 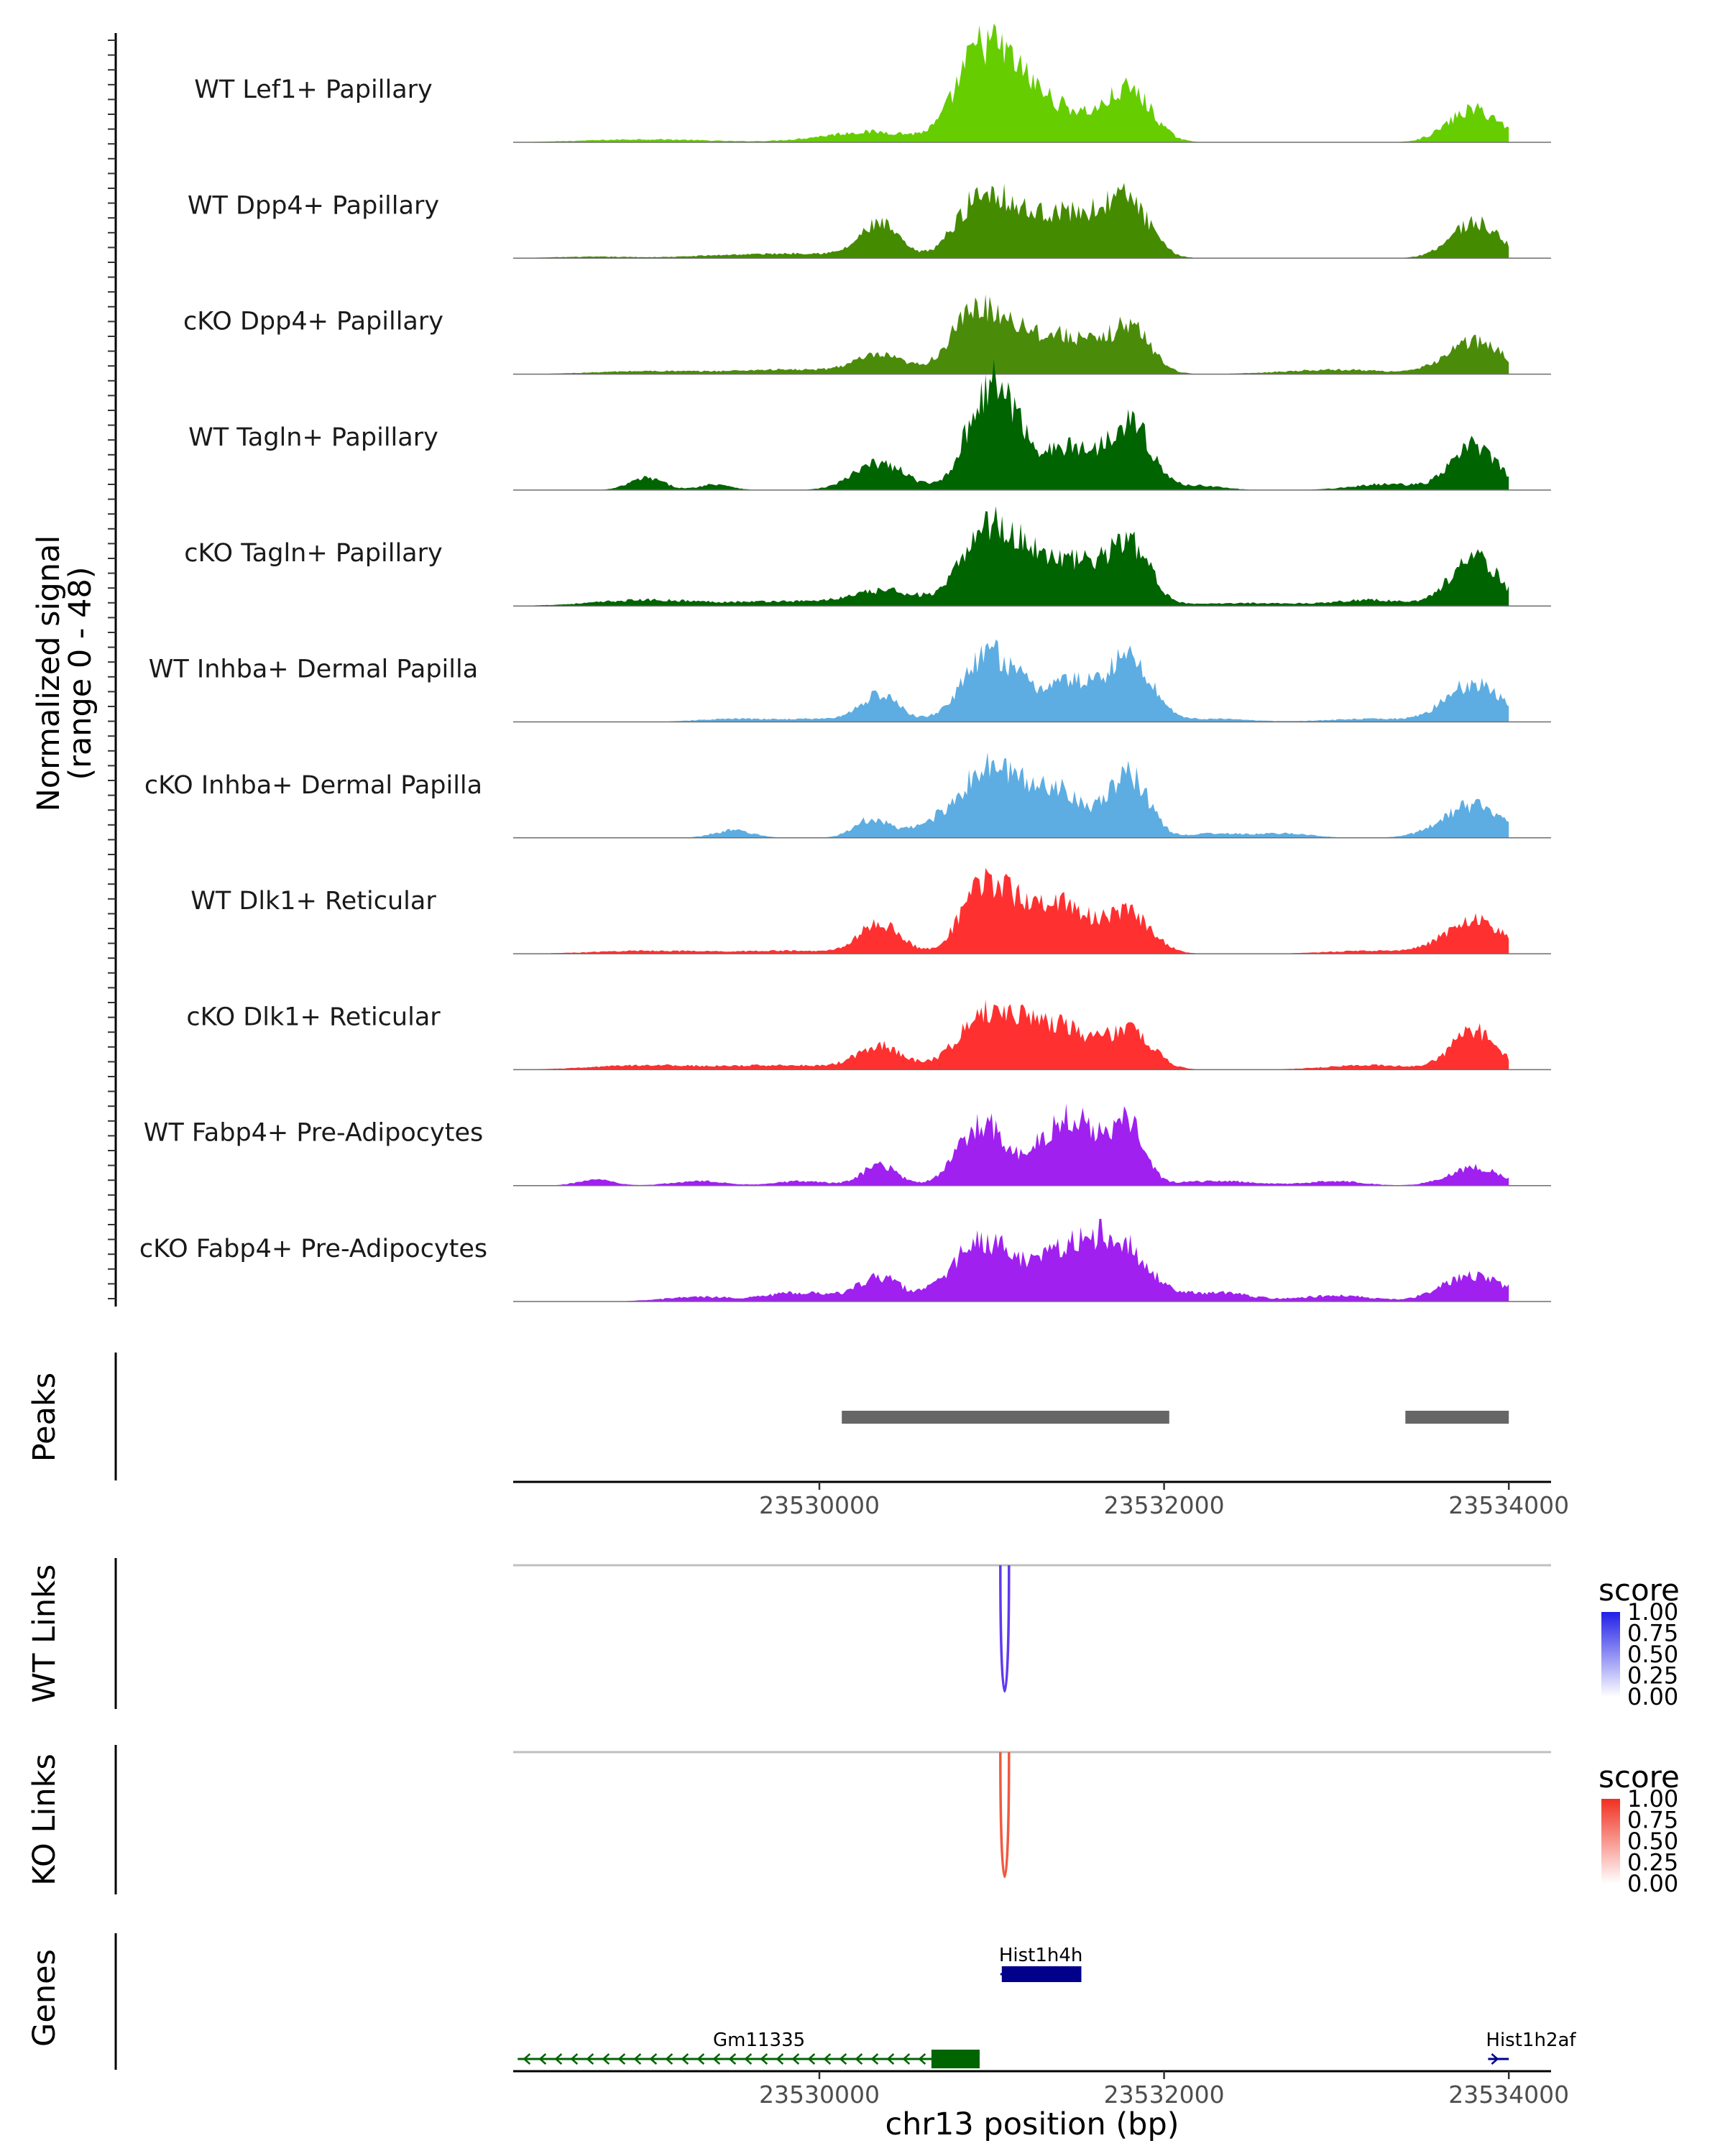 I want to click on gene-label-1: Gm11335, so click(x=759, y=2040).